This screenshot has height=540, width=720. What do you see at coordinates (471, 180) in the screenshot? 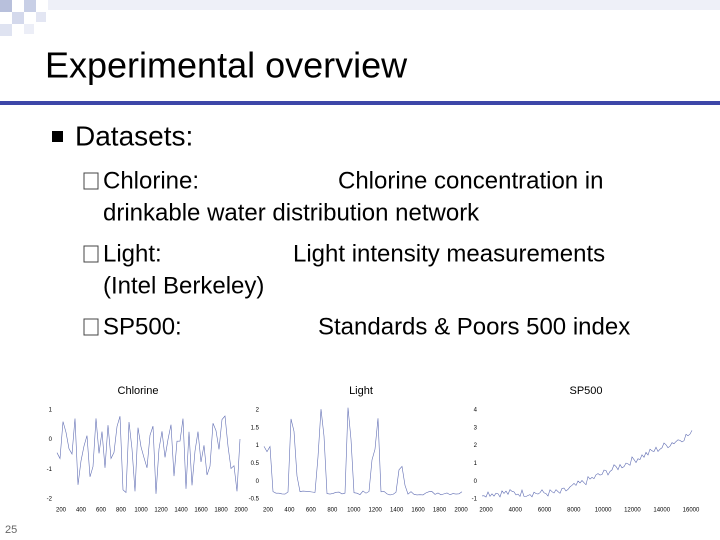
I see `item-text: Chlorine concentration in` at bounding box center [471, 180].